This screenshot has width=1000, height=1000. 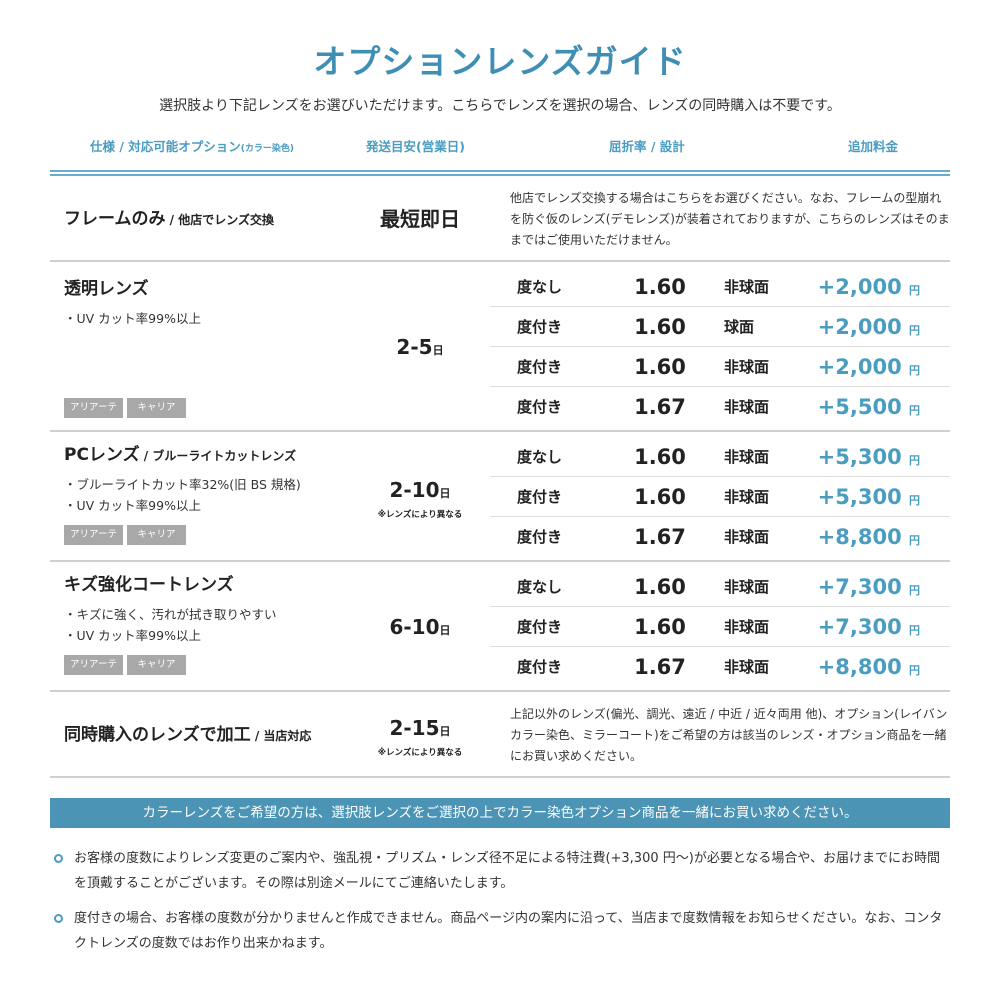 I want to click on lens-design: 球面, so click(x=739, y=327).